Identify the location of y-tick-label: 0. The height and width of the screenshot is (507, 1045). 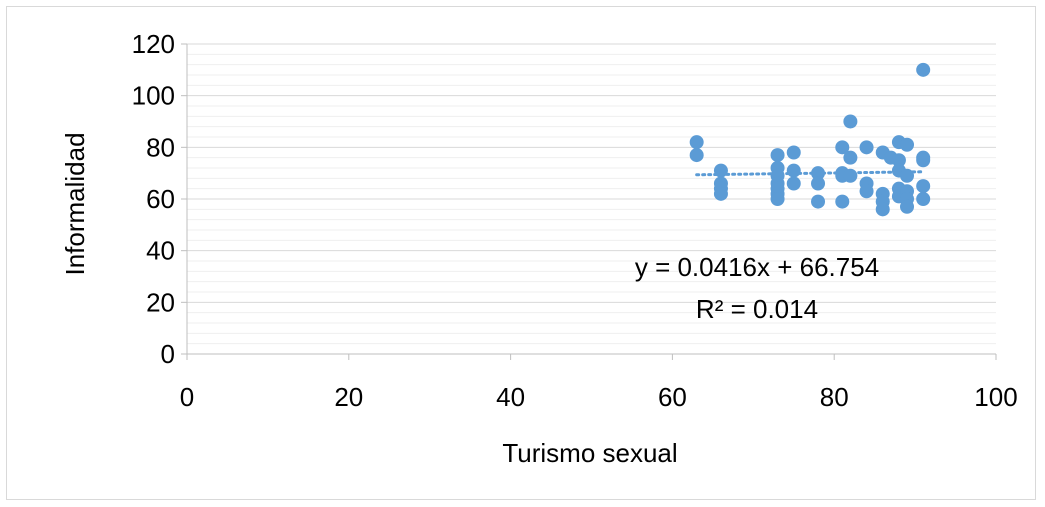
(168, 354).